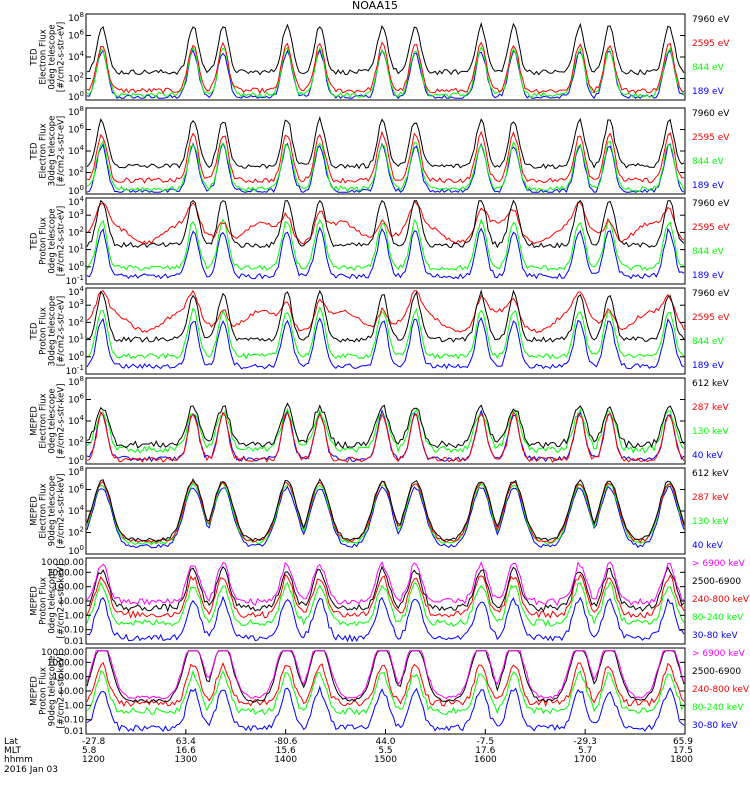  I want to click on x-tick-label-mlt: 5.8, so click(89, 751).